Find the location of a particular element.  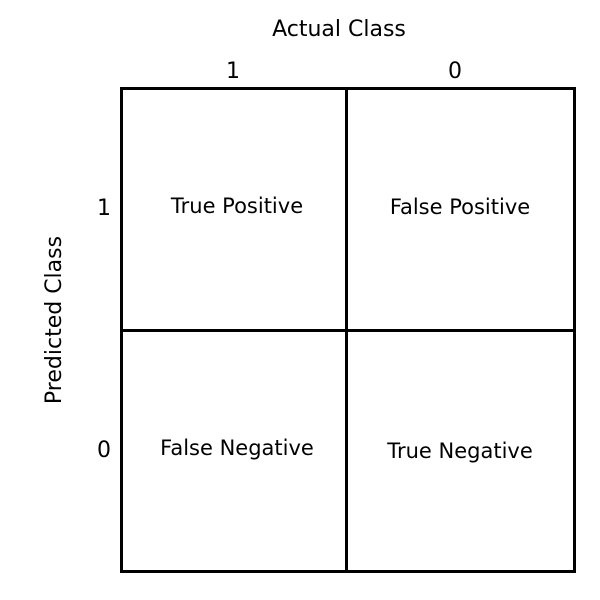

horizontal-divider is located at coordinates (348, 330).